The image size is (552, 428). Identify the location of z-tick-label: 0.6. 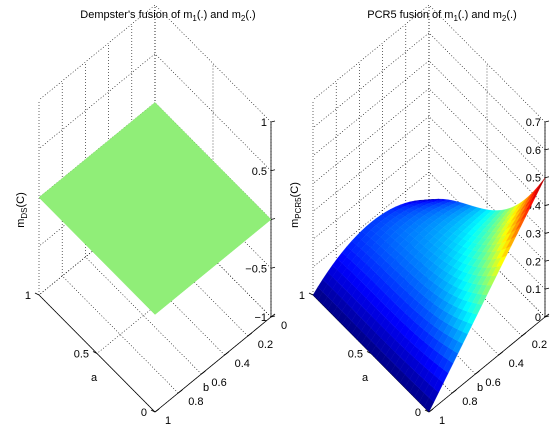
(533, 151).